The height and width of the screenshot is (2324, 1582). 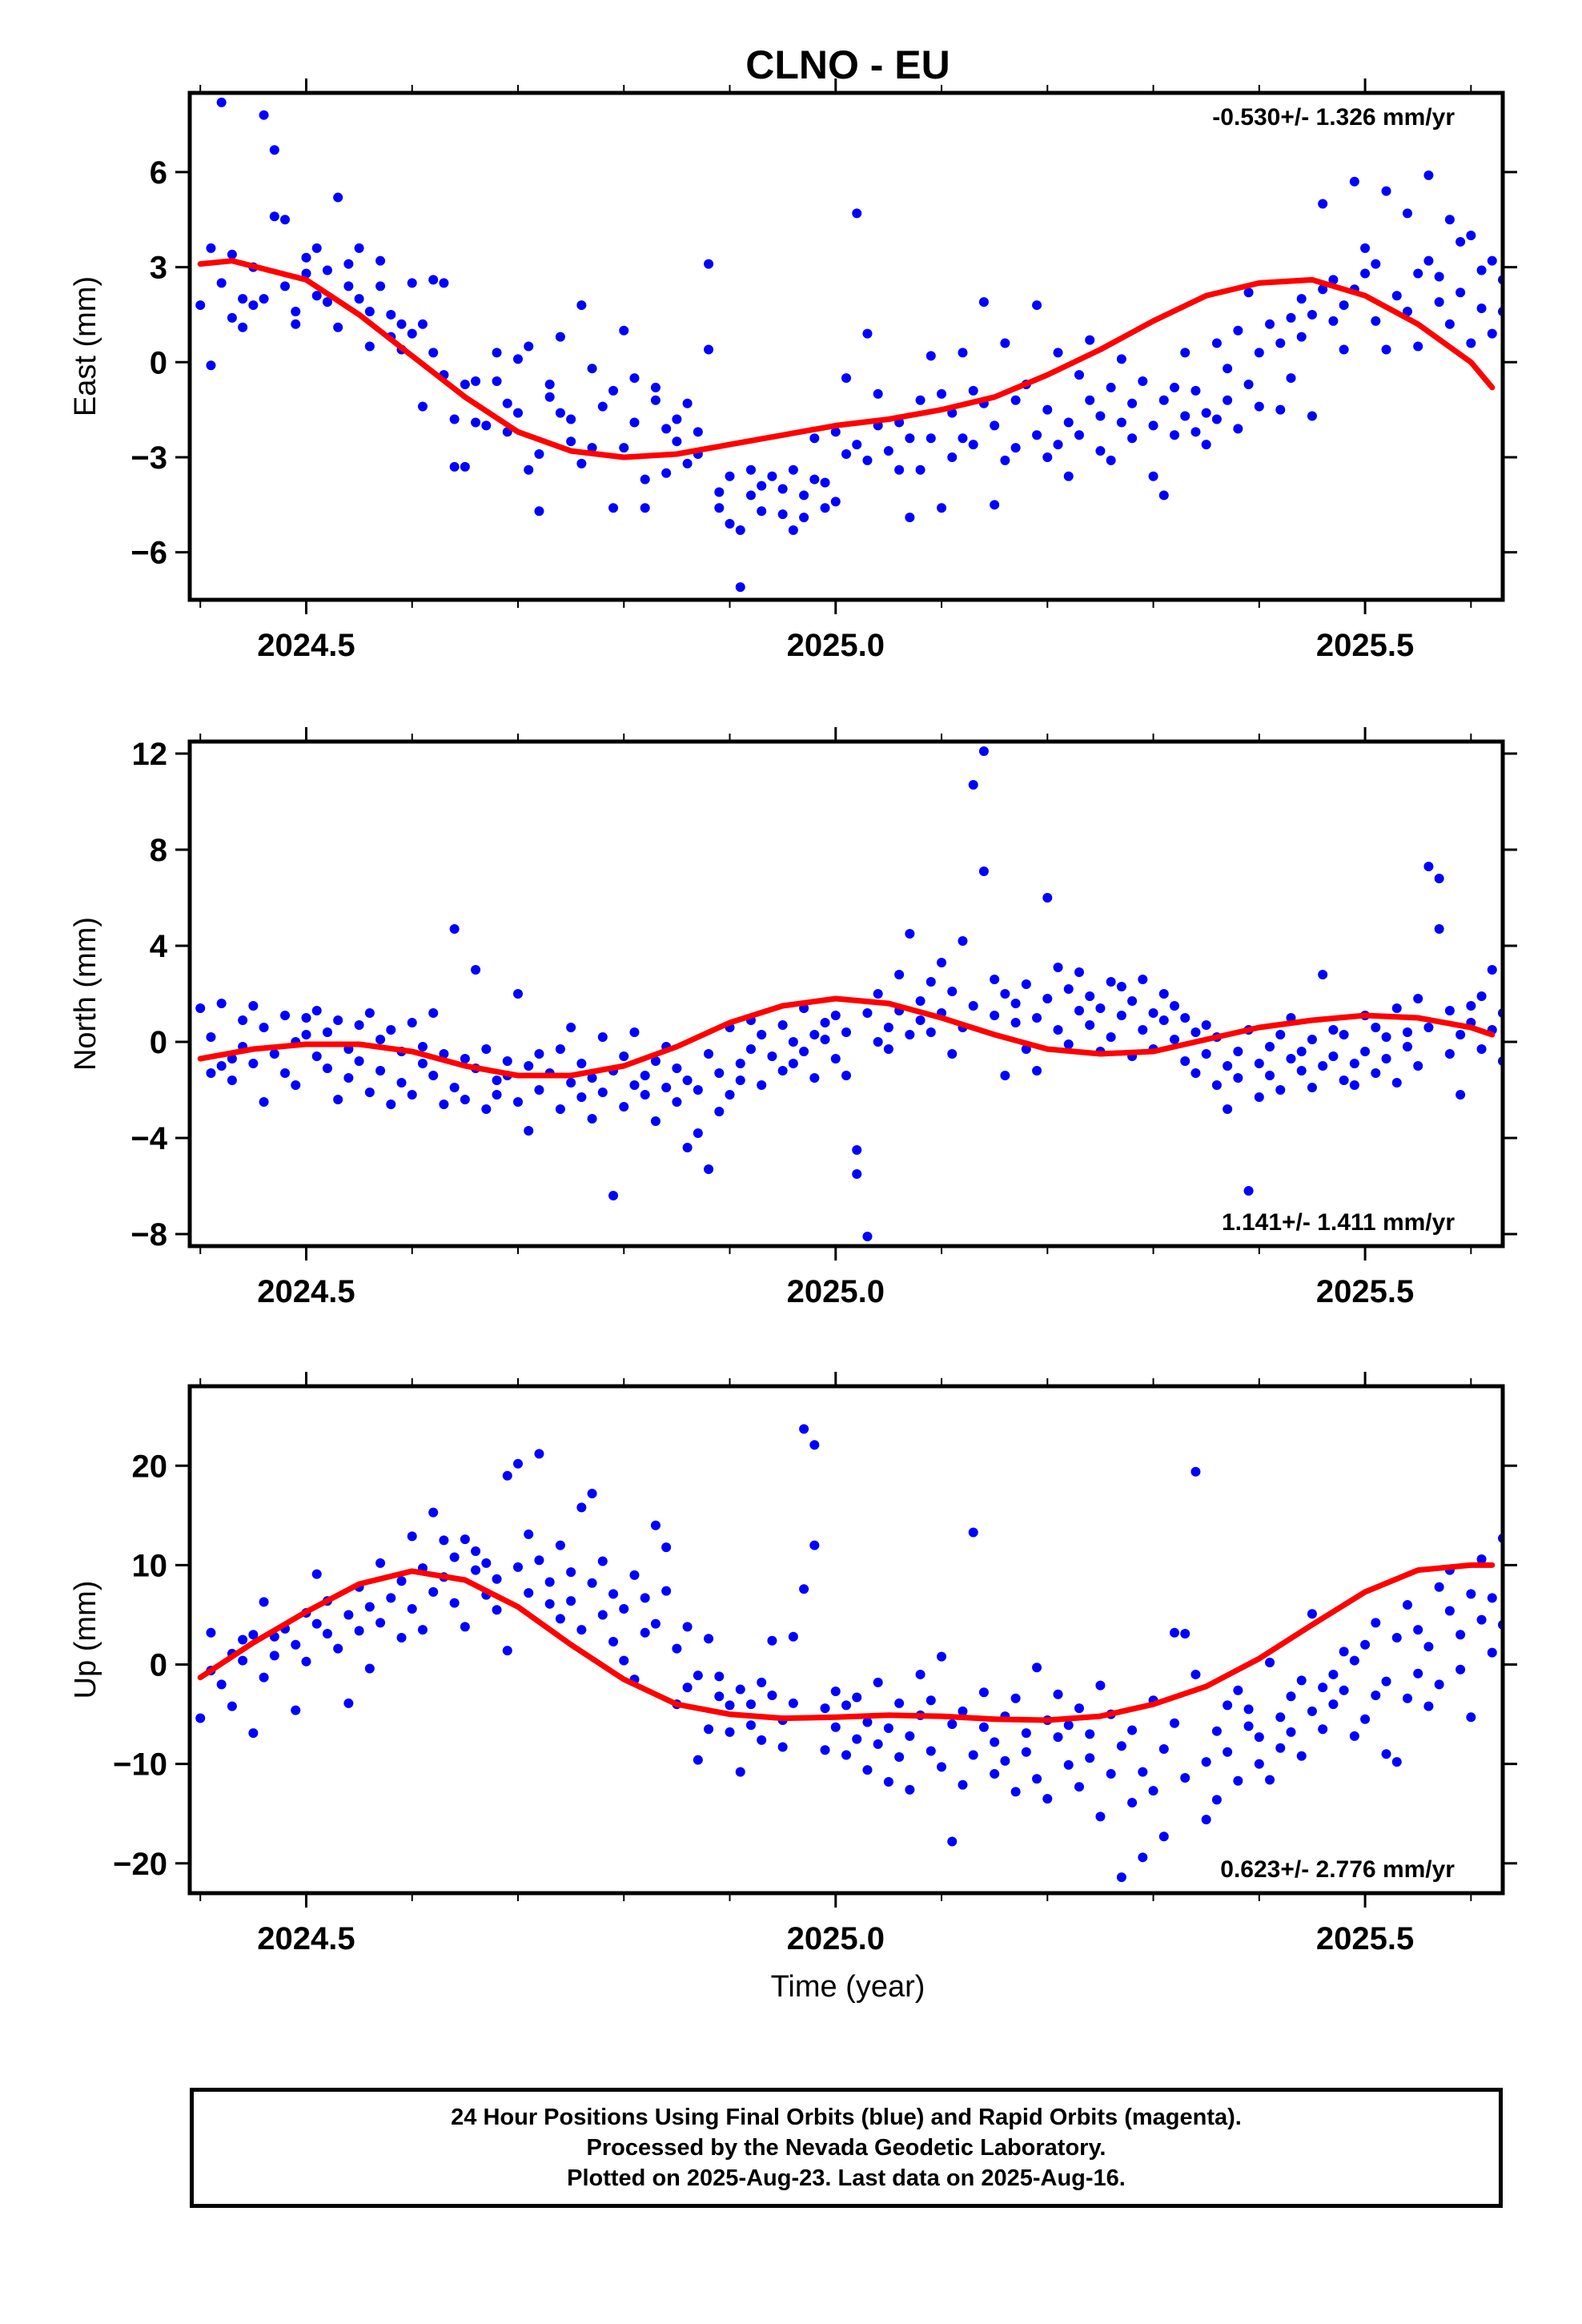 What do you see at coordinates (306, 1938) in the screenshot?
I see `up-x-tick-label: 2024.5` at bounding box center [306, 1938].